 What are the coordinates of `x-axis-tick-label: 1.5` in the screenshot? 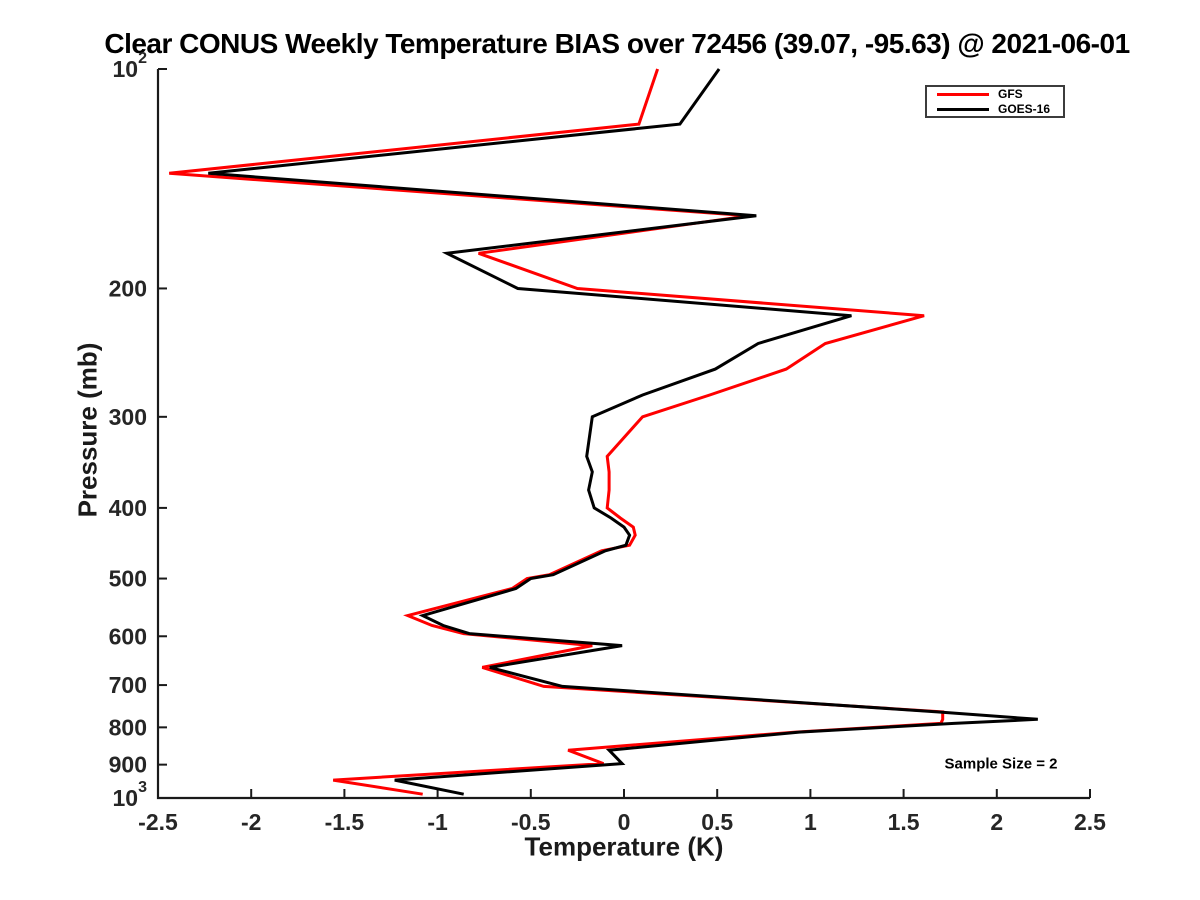 It's located at (904, 822).